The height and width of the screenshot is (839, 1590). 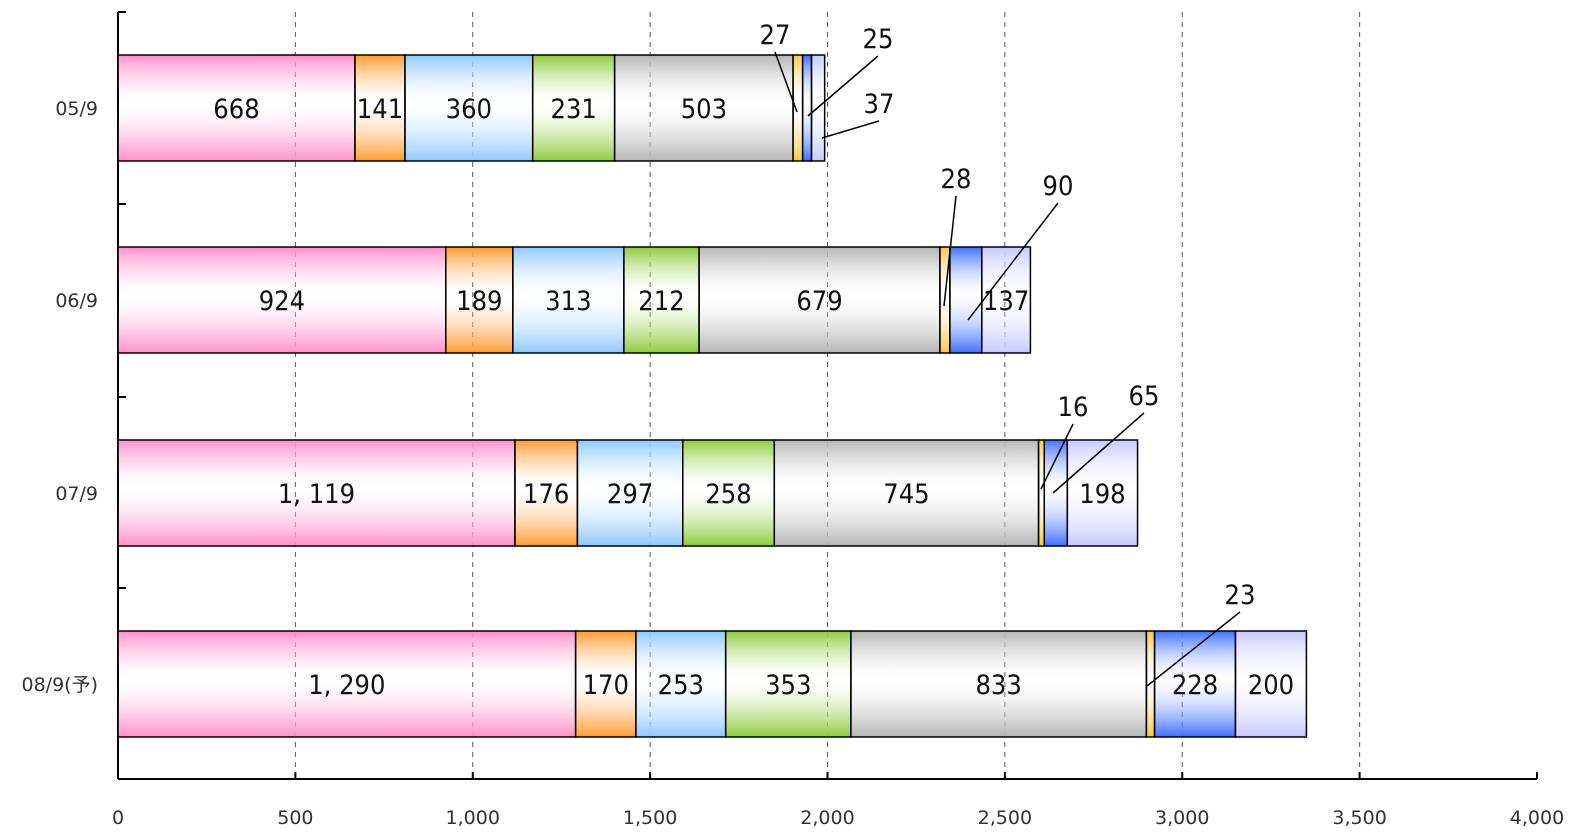 What do you see at coordinates (1182, 818) in the screenshot?
I see `x-tick-label: 3,000` at bounding box center [1182, 818].